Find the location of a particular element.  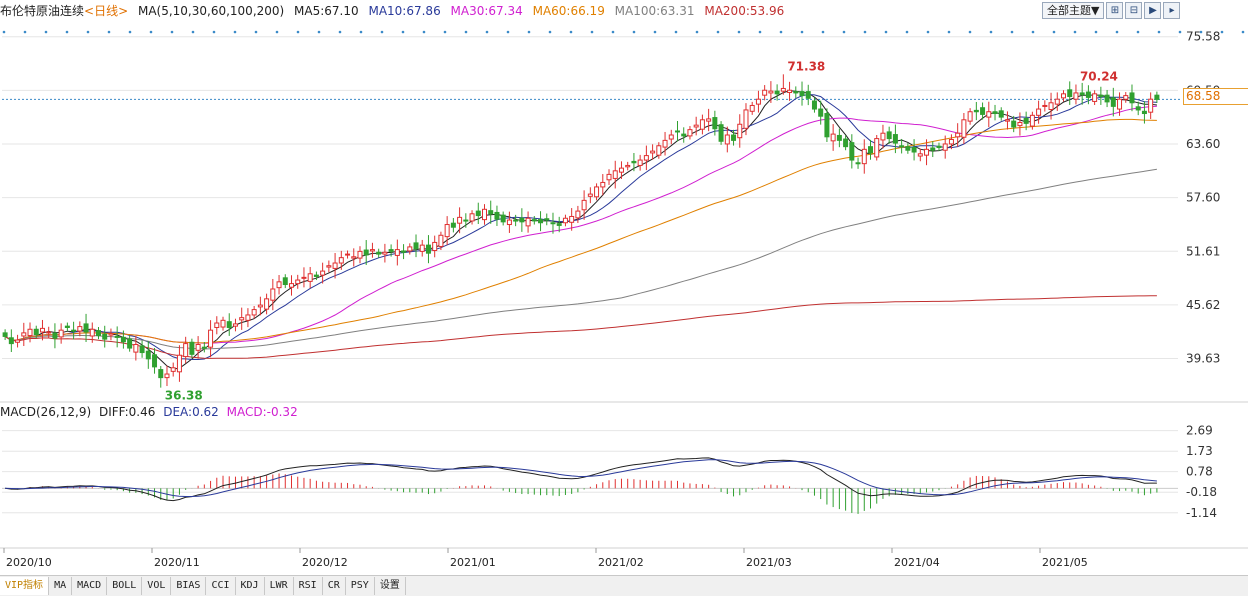

indicator-tab: BIAS is located at coordinates (189, 586).